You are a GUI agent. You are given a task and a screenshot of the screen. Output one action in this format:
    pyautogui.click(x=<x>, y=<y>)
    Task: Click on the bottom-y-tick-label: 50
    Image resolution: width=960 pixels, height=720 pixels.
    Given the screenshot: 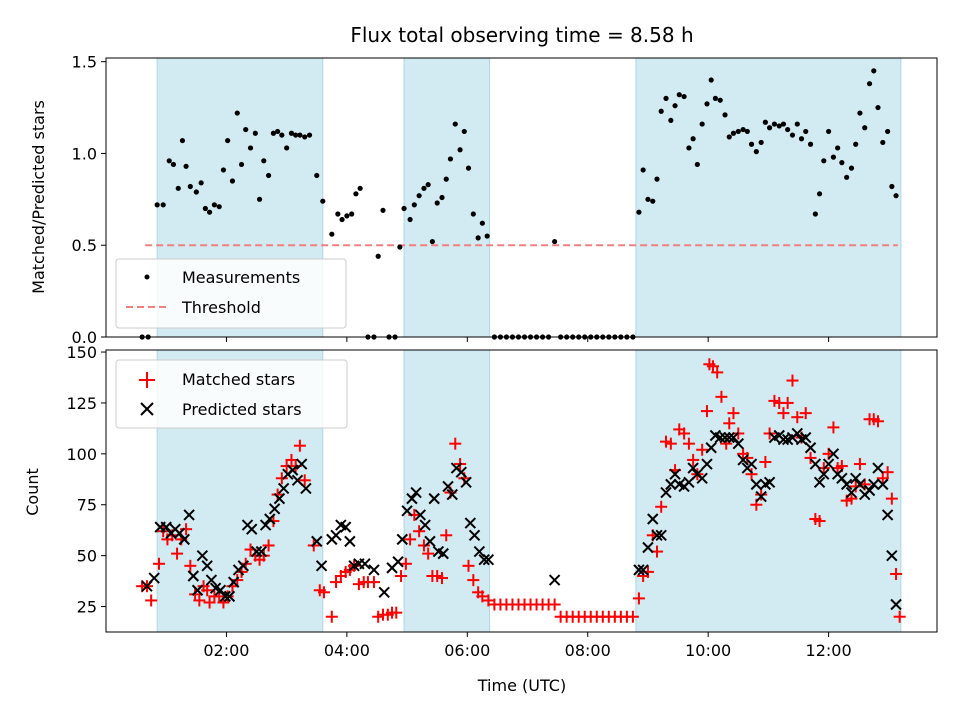 What is the action you would take?
    pyautogui.click(x=87, y=556)
    